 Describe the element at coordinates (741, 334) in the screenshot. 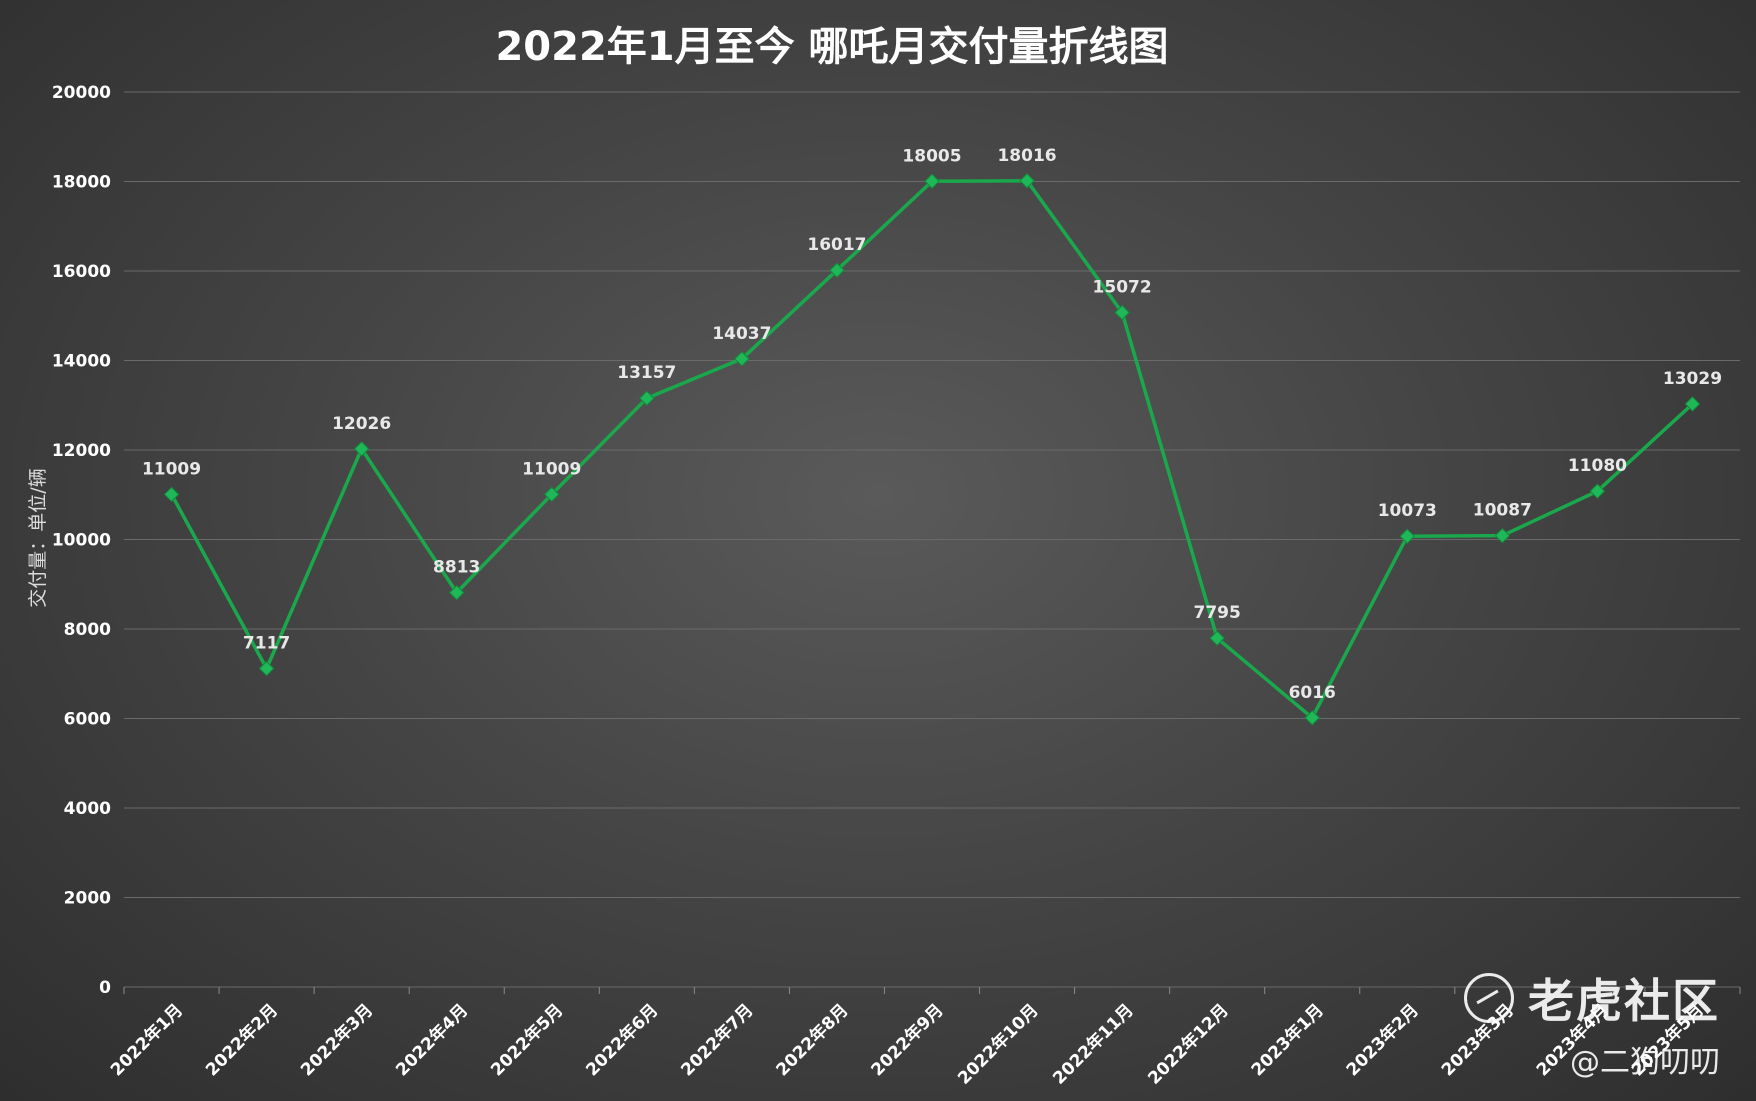

I see `data-label: 14037` at that location.